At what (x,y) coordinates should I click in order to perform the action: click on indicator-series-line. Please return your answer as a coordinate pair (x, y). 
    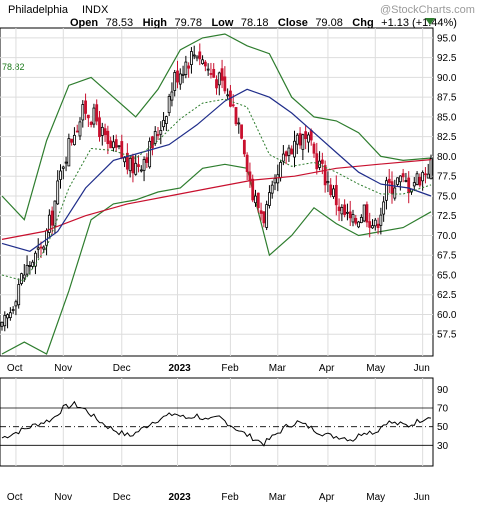
    Looking at the image, I should click on (216, 423).